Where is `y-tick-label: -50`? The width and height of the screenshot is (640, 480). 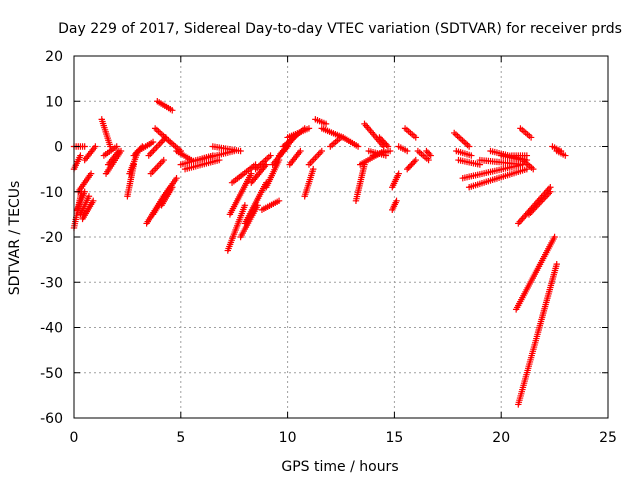 y-tick-label: -50 is located at coordinates (51, 374).